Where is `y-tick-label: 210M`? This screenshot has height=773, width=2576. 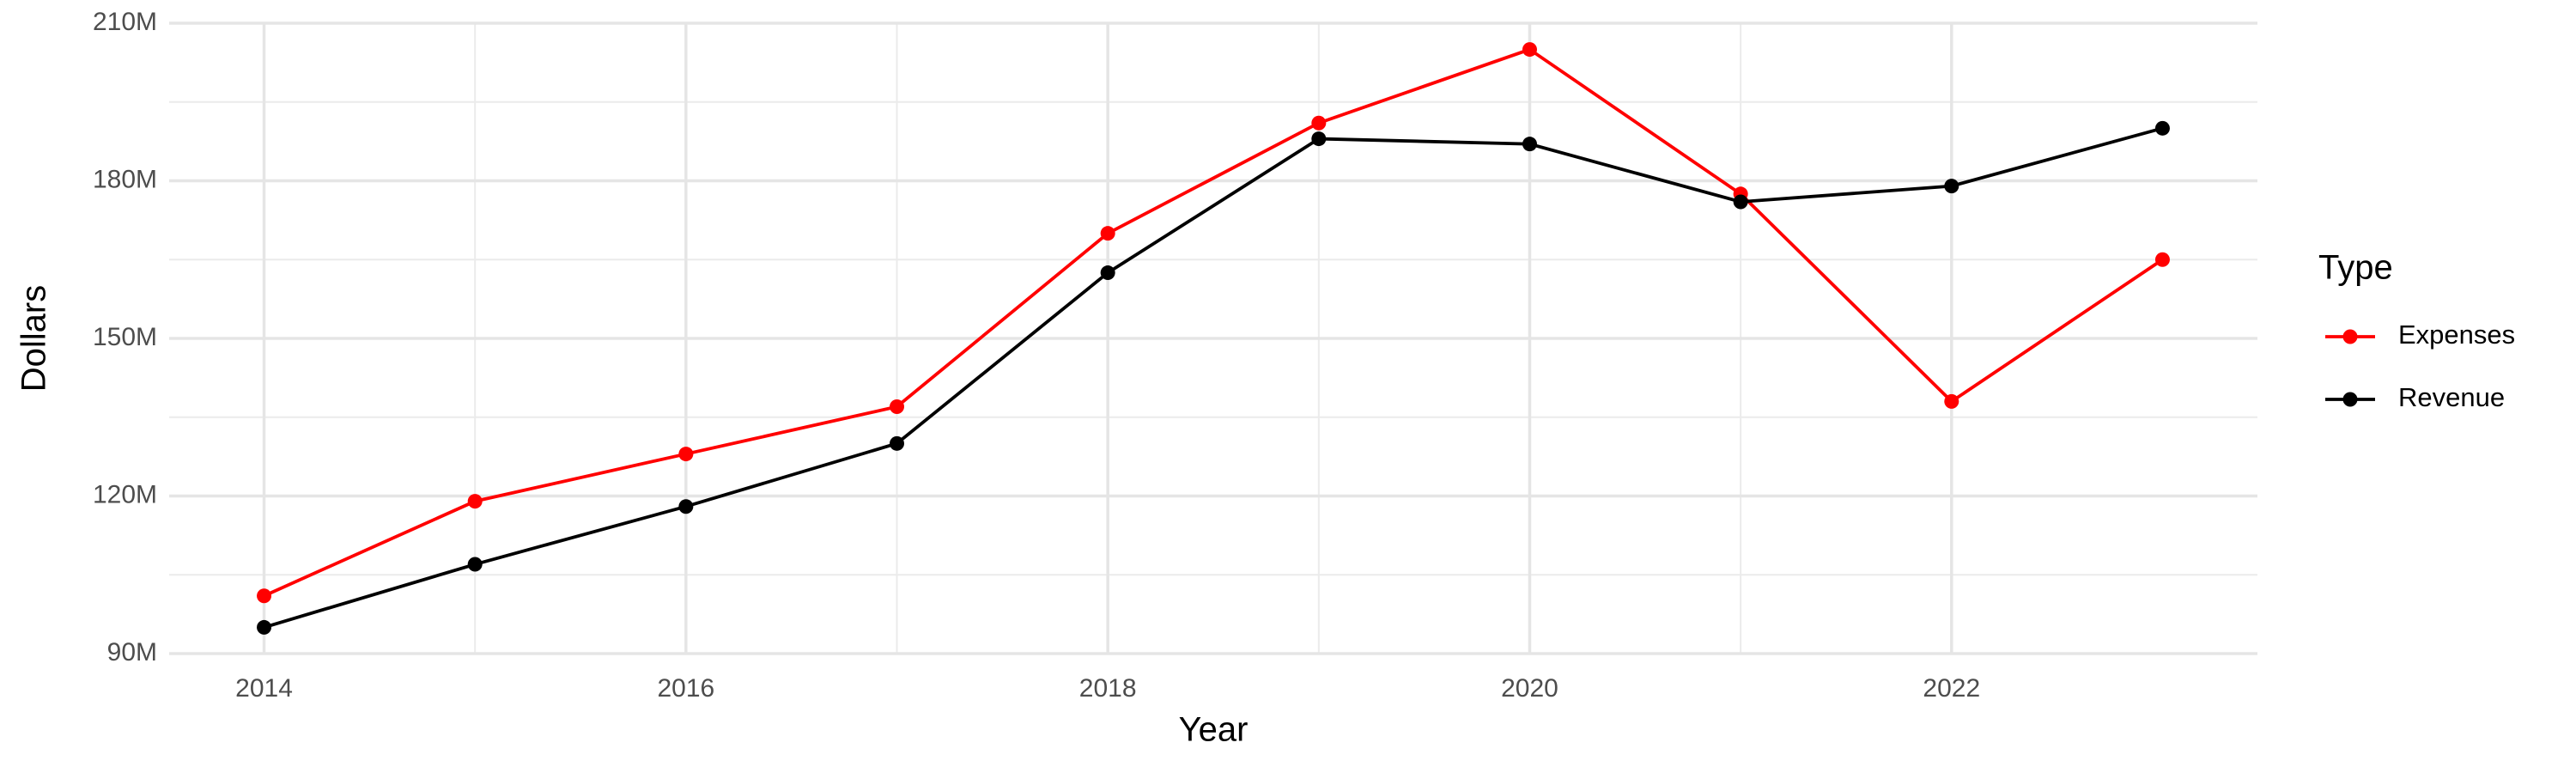 y-tick-label: 210M is located at coordinates (125, 22).